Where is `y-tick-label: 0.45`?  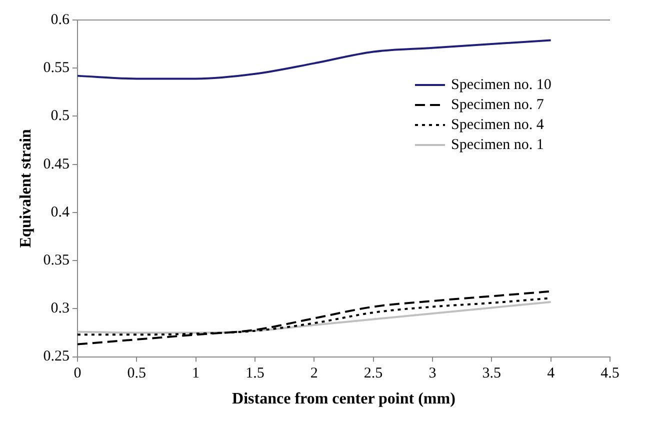
y-tick-label: 0.45 is located at coordinates (56, 164).